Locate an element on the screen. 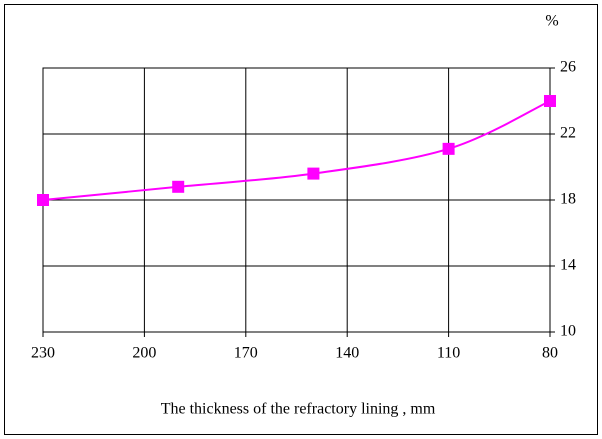 This screenshot has height=439, width=602. x-tick-label: 200 is located at coordinates (144, 353).